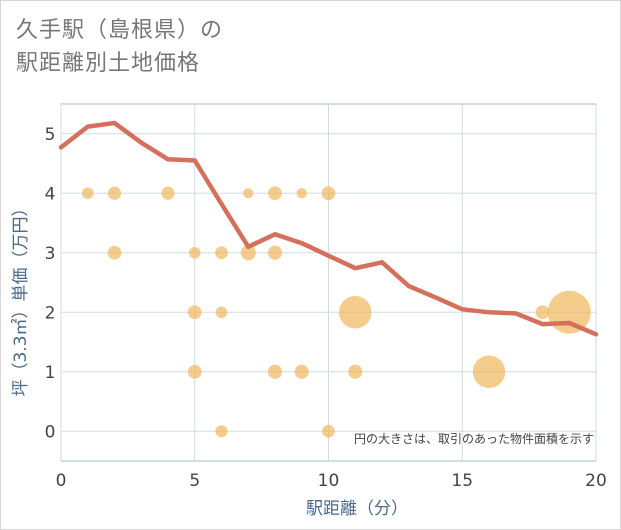 The image size is (621, 530). What do you see at coordinates (108, 63) in the screenshot?
I see `title-line-2: 駅距離別土地価格` at bounding box center [108, 63].